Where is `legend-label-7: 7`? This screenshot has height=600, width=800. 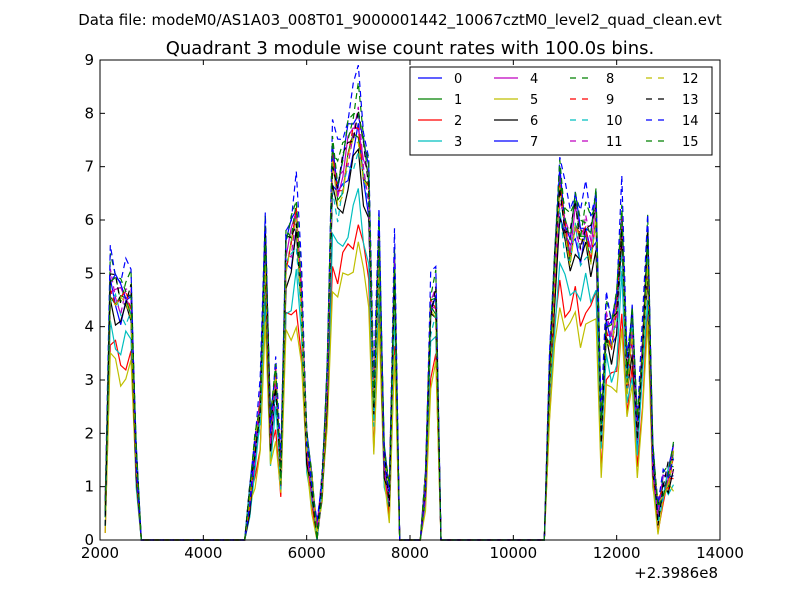 legend-label-7: 7 is located at coordinates (534, 142).